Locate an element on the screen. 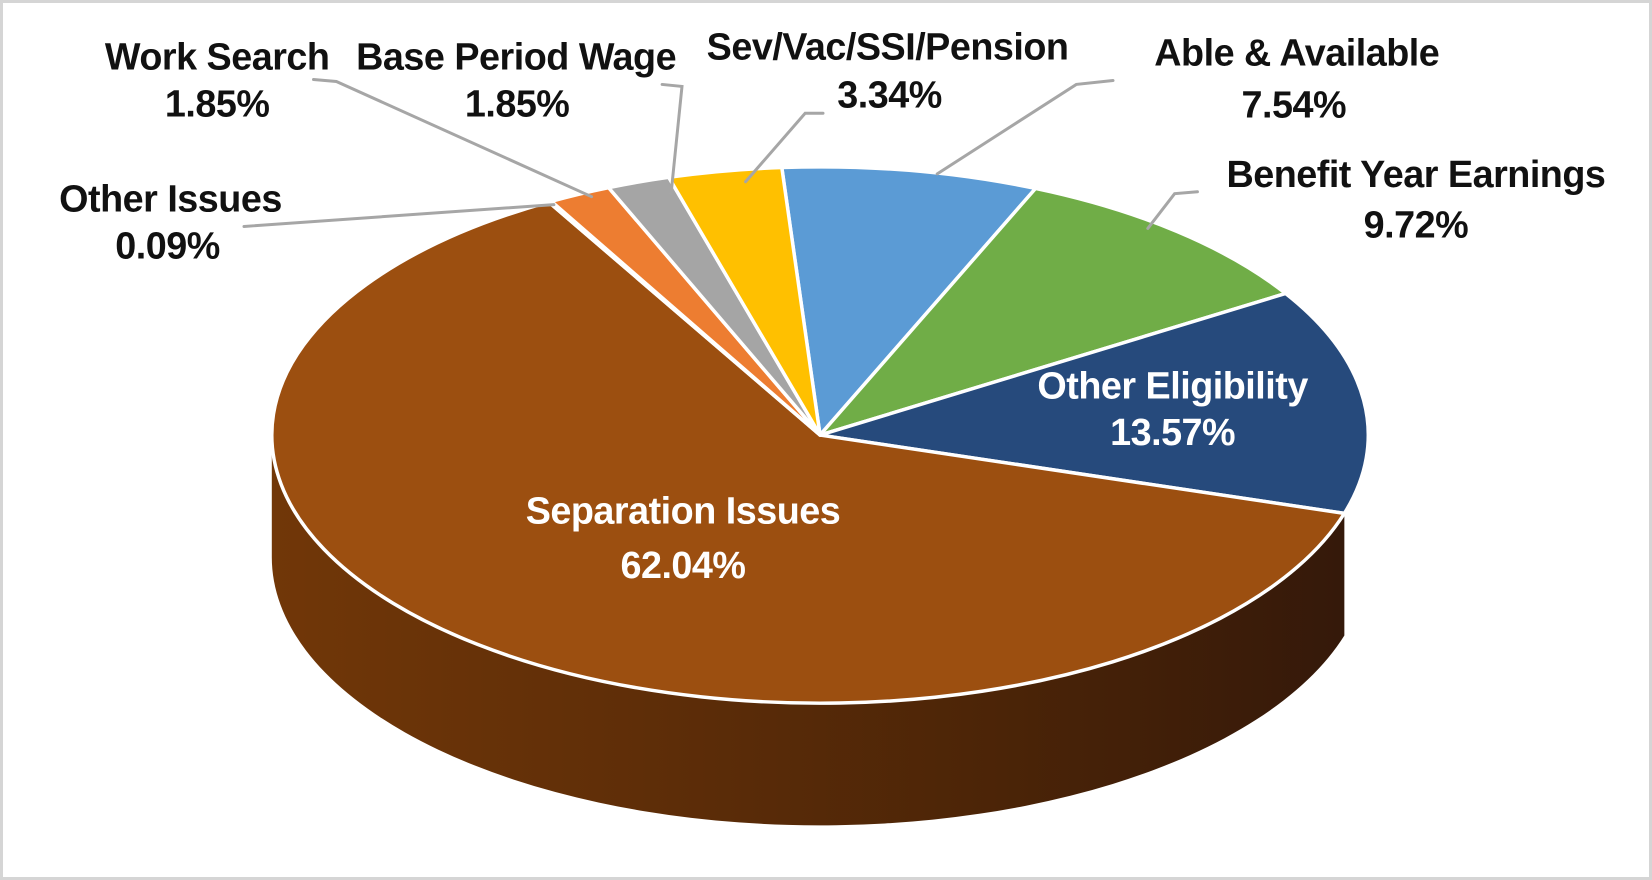 The width and height of the screenshot is (1652, 880). slice-name-label-other-eligibility: Other Eligibility is located at coordinates (1172, 385).